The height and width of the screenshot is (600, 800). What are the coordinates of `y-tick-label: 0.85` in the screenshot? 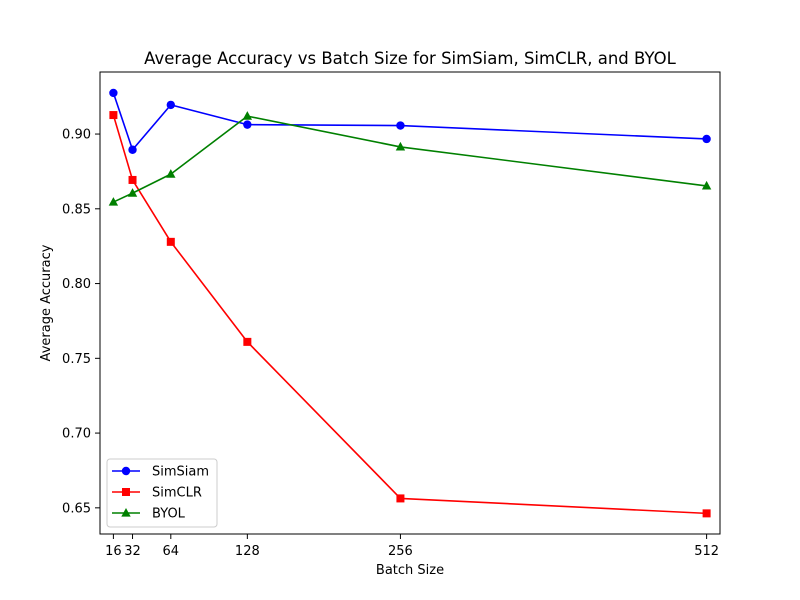 It's located at (76, 209).